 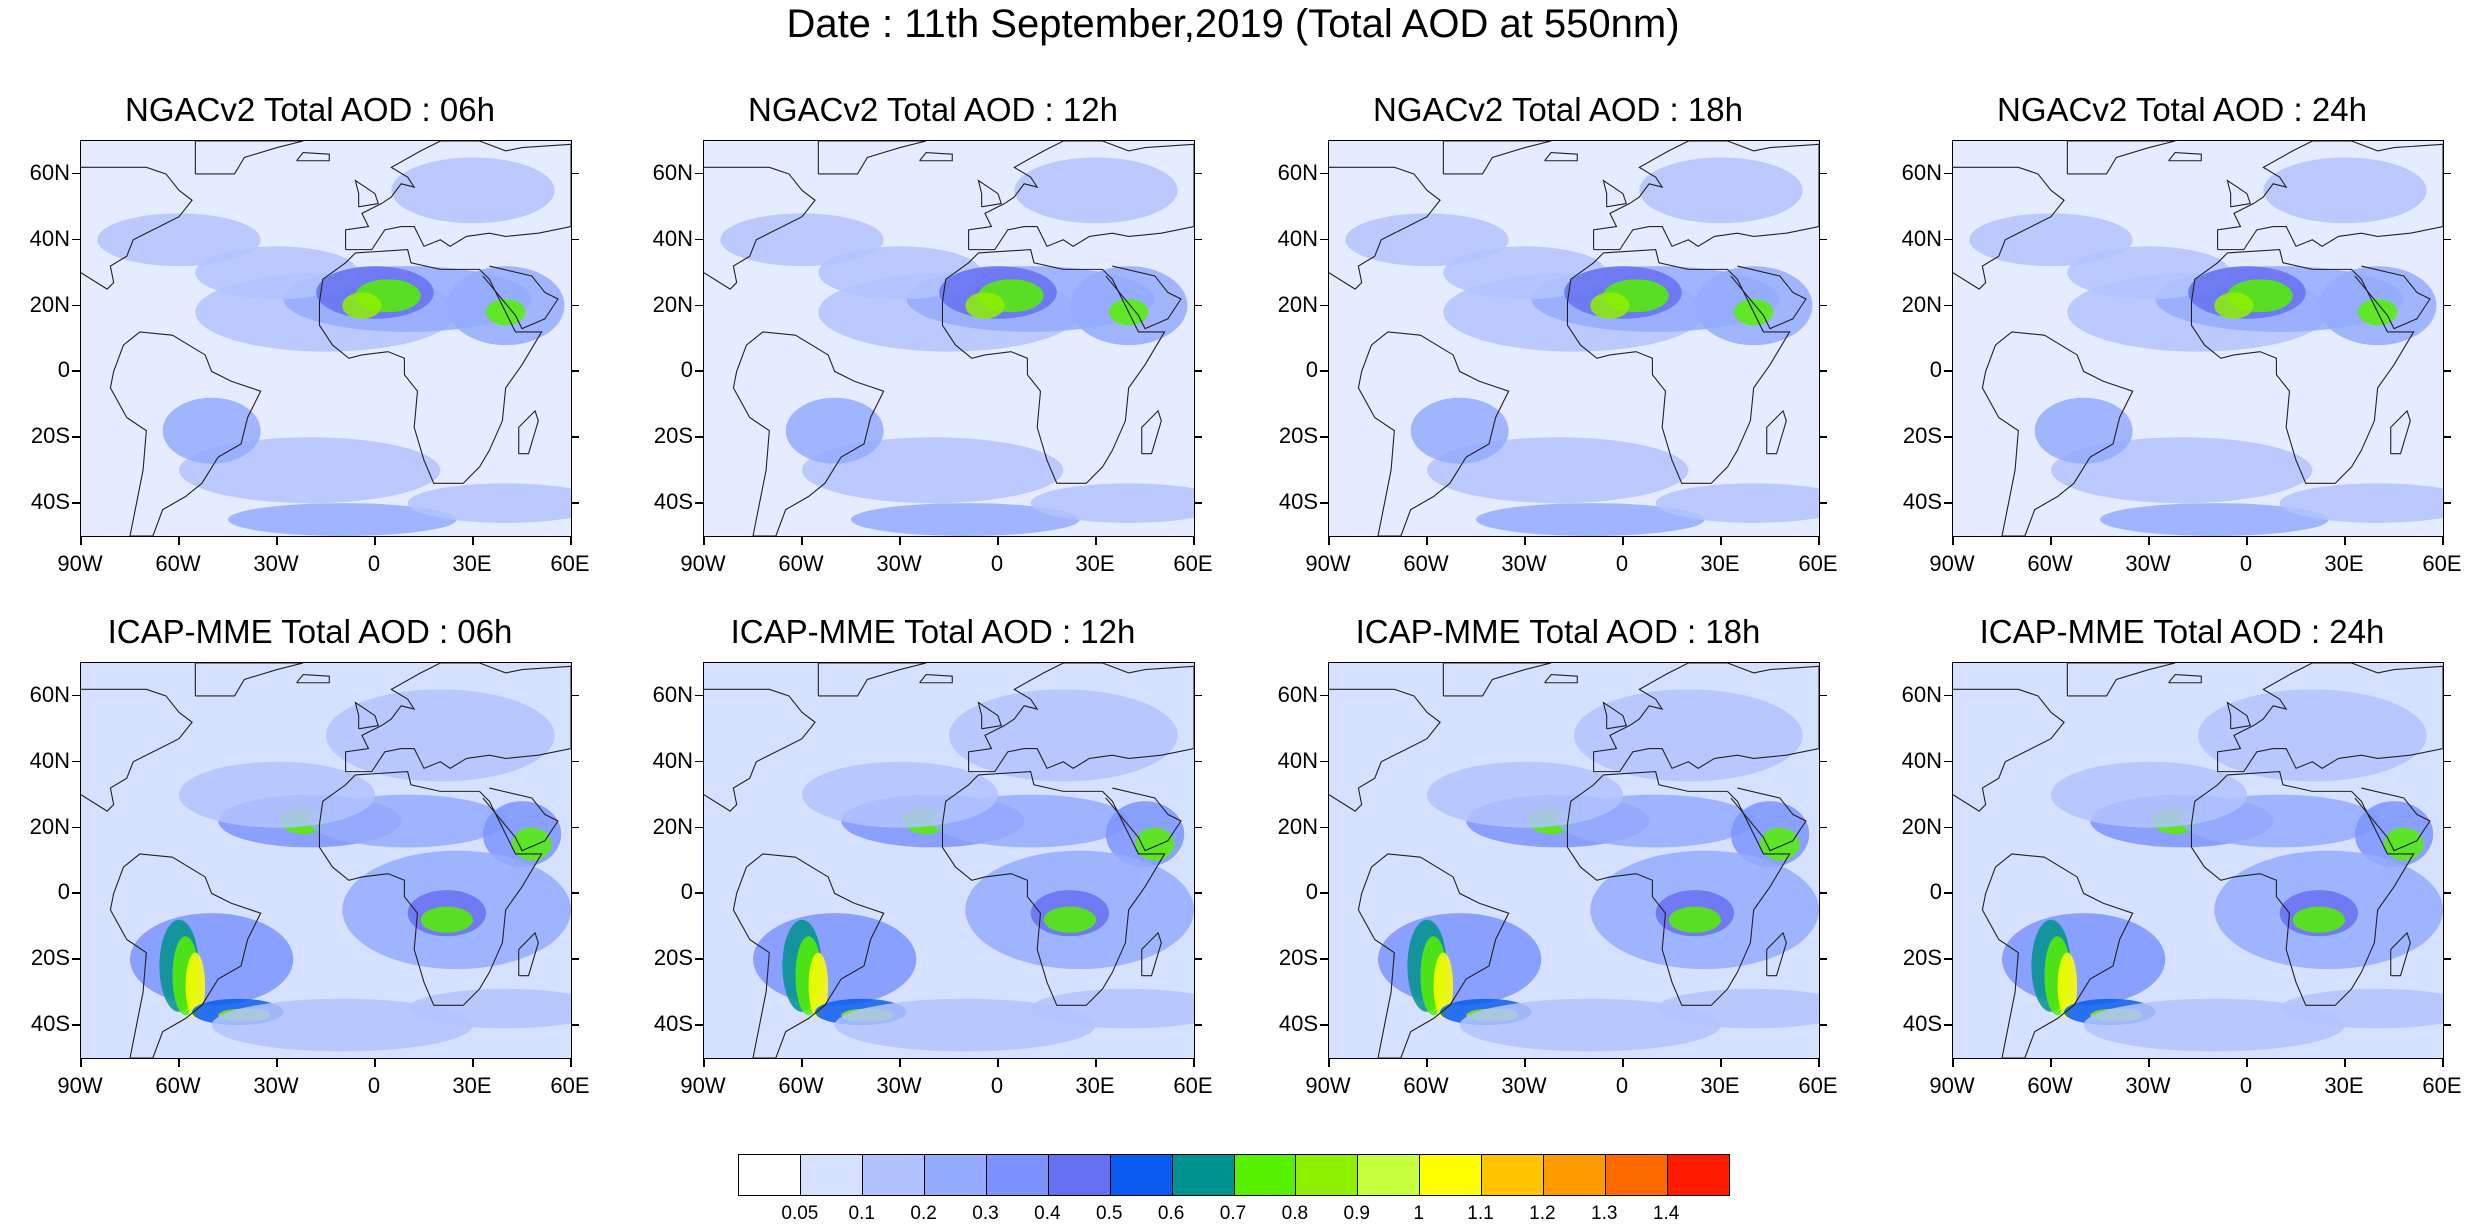 I want to click on colorbar-label: 1.4, so click(x=1666, y=1213).